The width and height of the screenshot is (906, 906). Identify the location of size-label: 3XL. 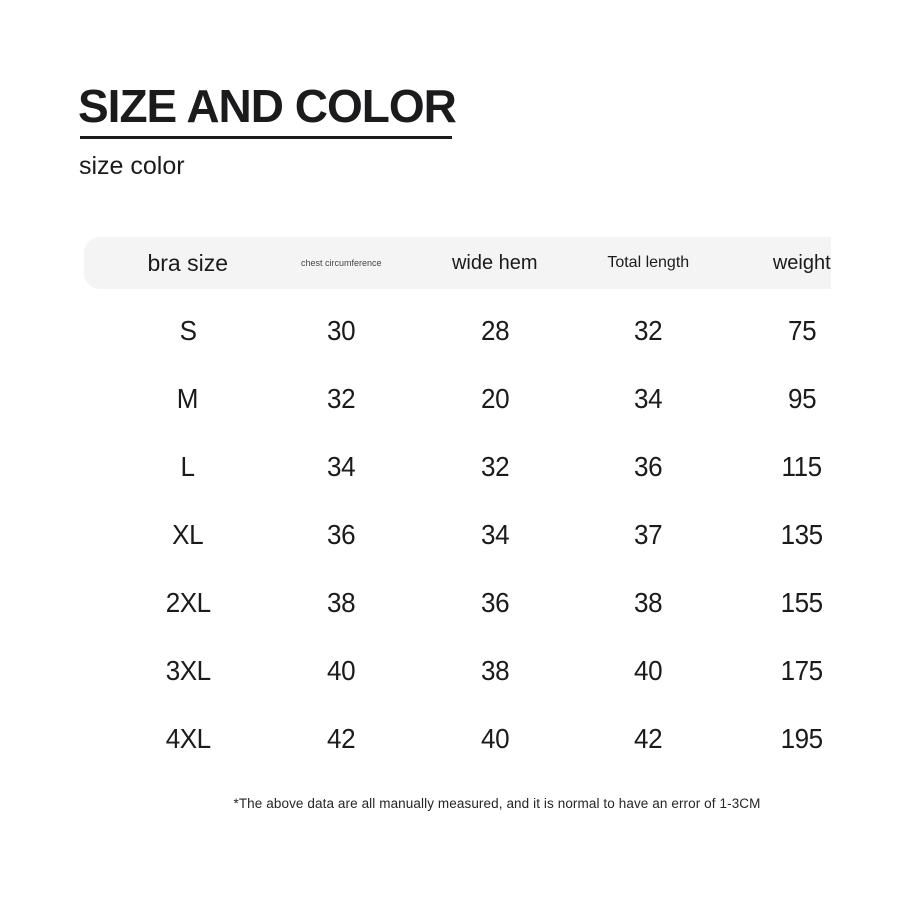
(188, 670).